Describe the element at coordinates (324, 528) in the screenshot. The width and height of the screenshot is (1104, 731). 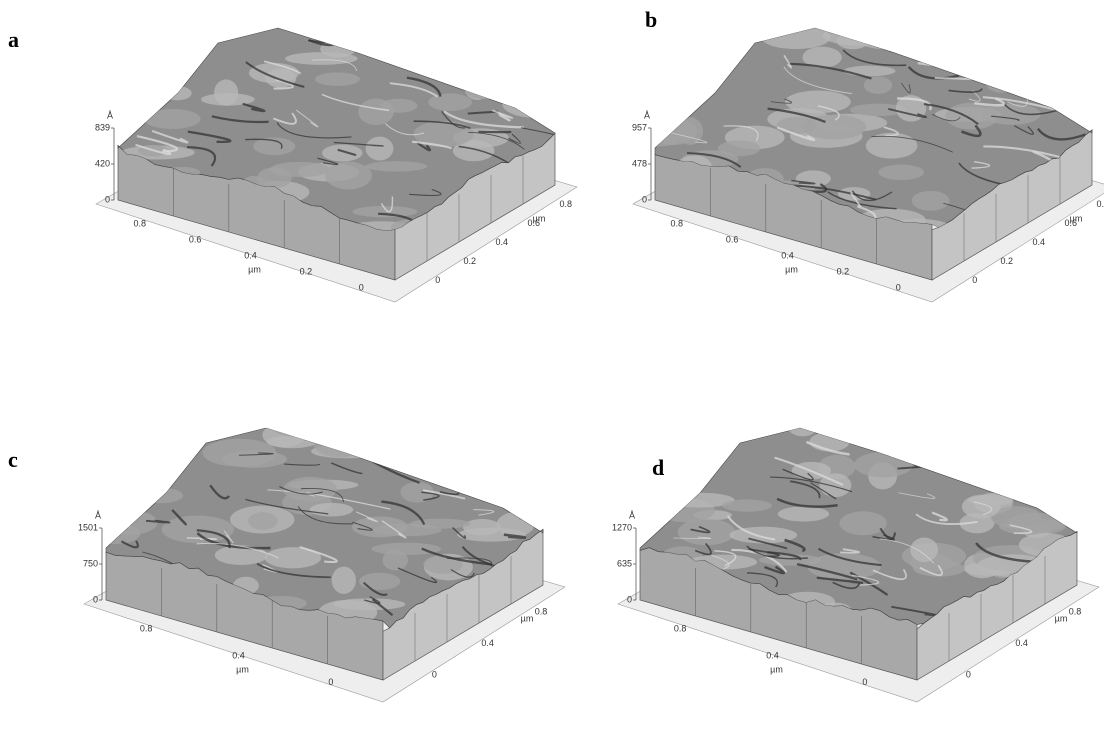
I see `surface` at that location.